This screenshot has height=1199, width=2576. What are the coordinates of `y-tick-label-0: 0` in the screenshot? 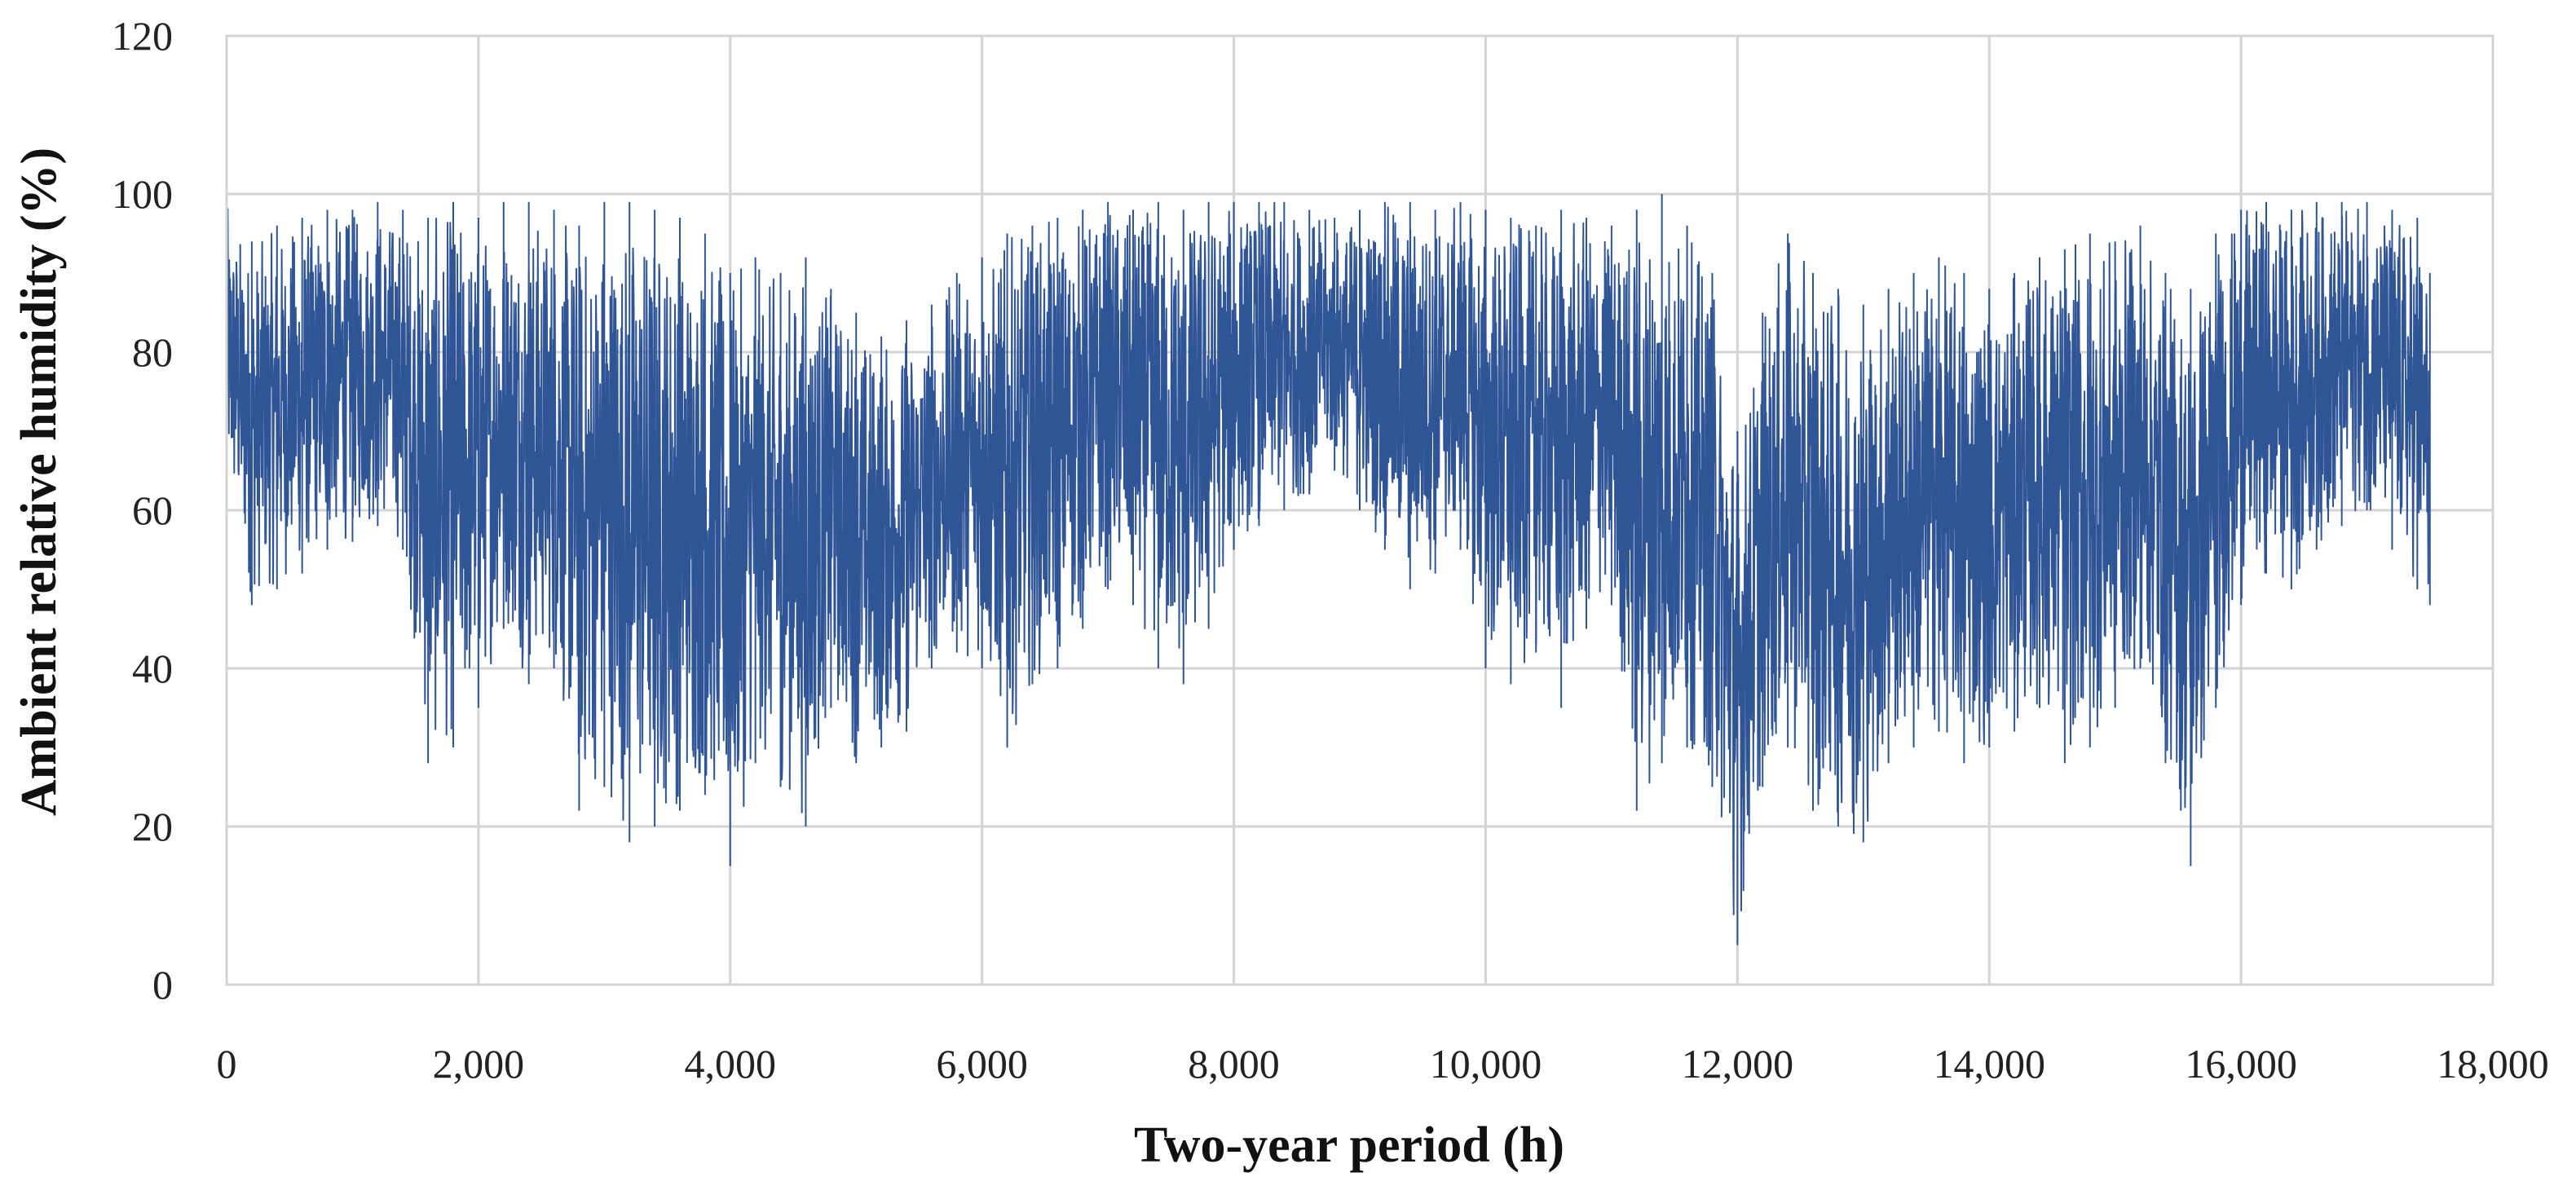 It's located at (162, 985).